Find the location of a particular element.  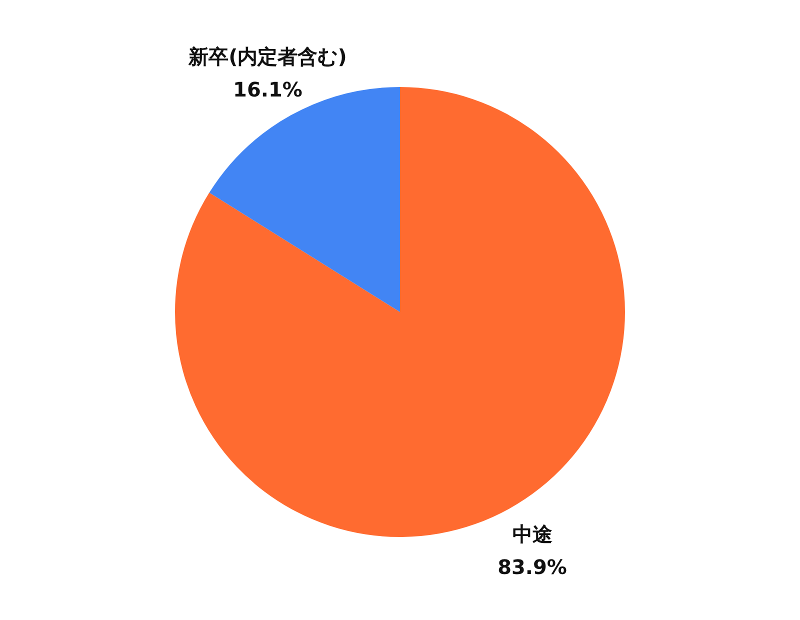

data-label: 83.9% is located at coordinates (532, 567).